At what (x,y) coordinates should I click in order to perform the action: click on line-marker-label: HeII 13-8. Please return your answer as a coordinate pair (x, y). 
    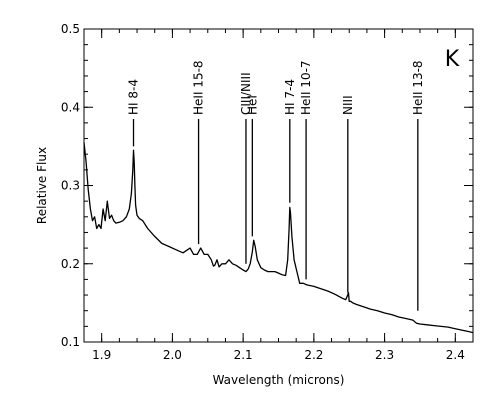
    Looking at the image, I should click on (418, 87).